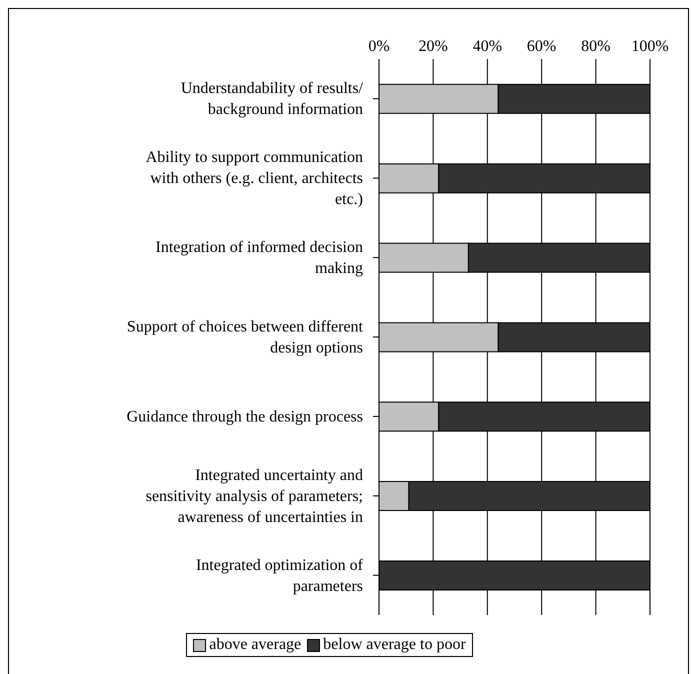 This screenshot has height=674, width=691. What do you see at coordinates (394, 645) in the screenshot?
I see `legend-label: below average to poor` at bounding box center [394, 645].